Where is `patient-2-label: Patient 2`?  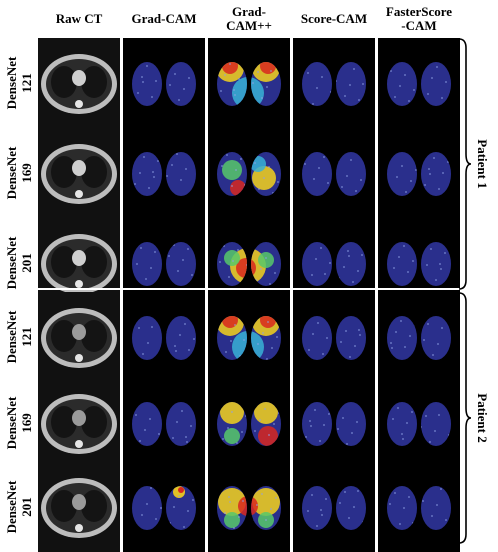
patient-2-label: Patient 2 is located at coordinates (482, 418).